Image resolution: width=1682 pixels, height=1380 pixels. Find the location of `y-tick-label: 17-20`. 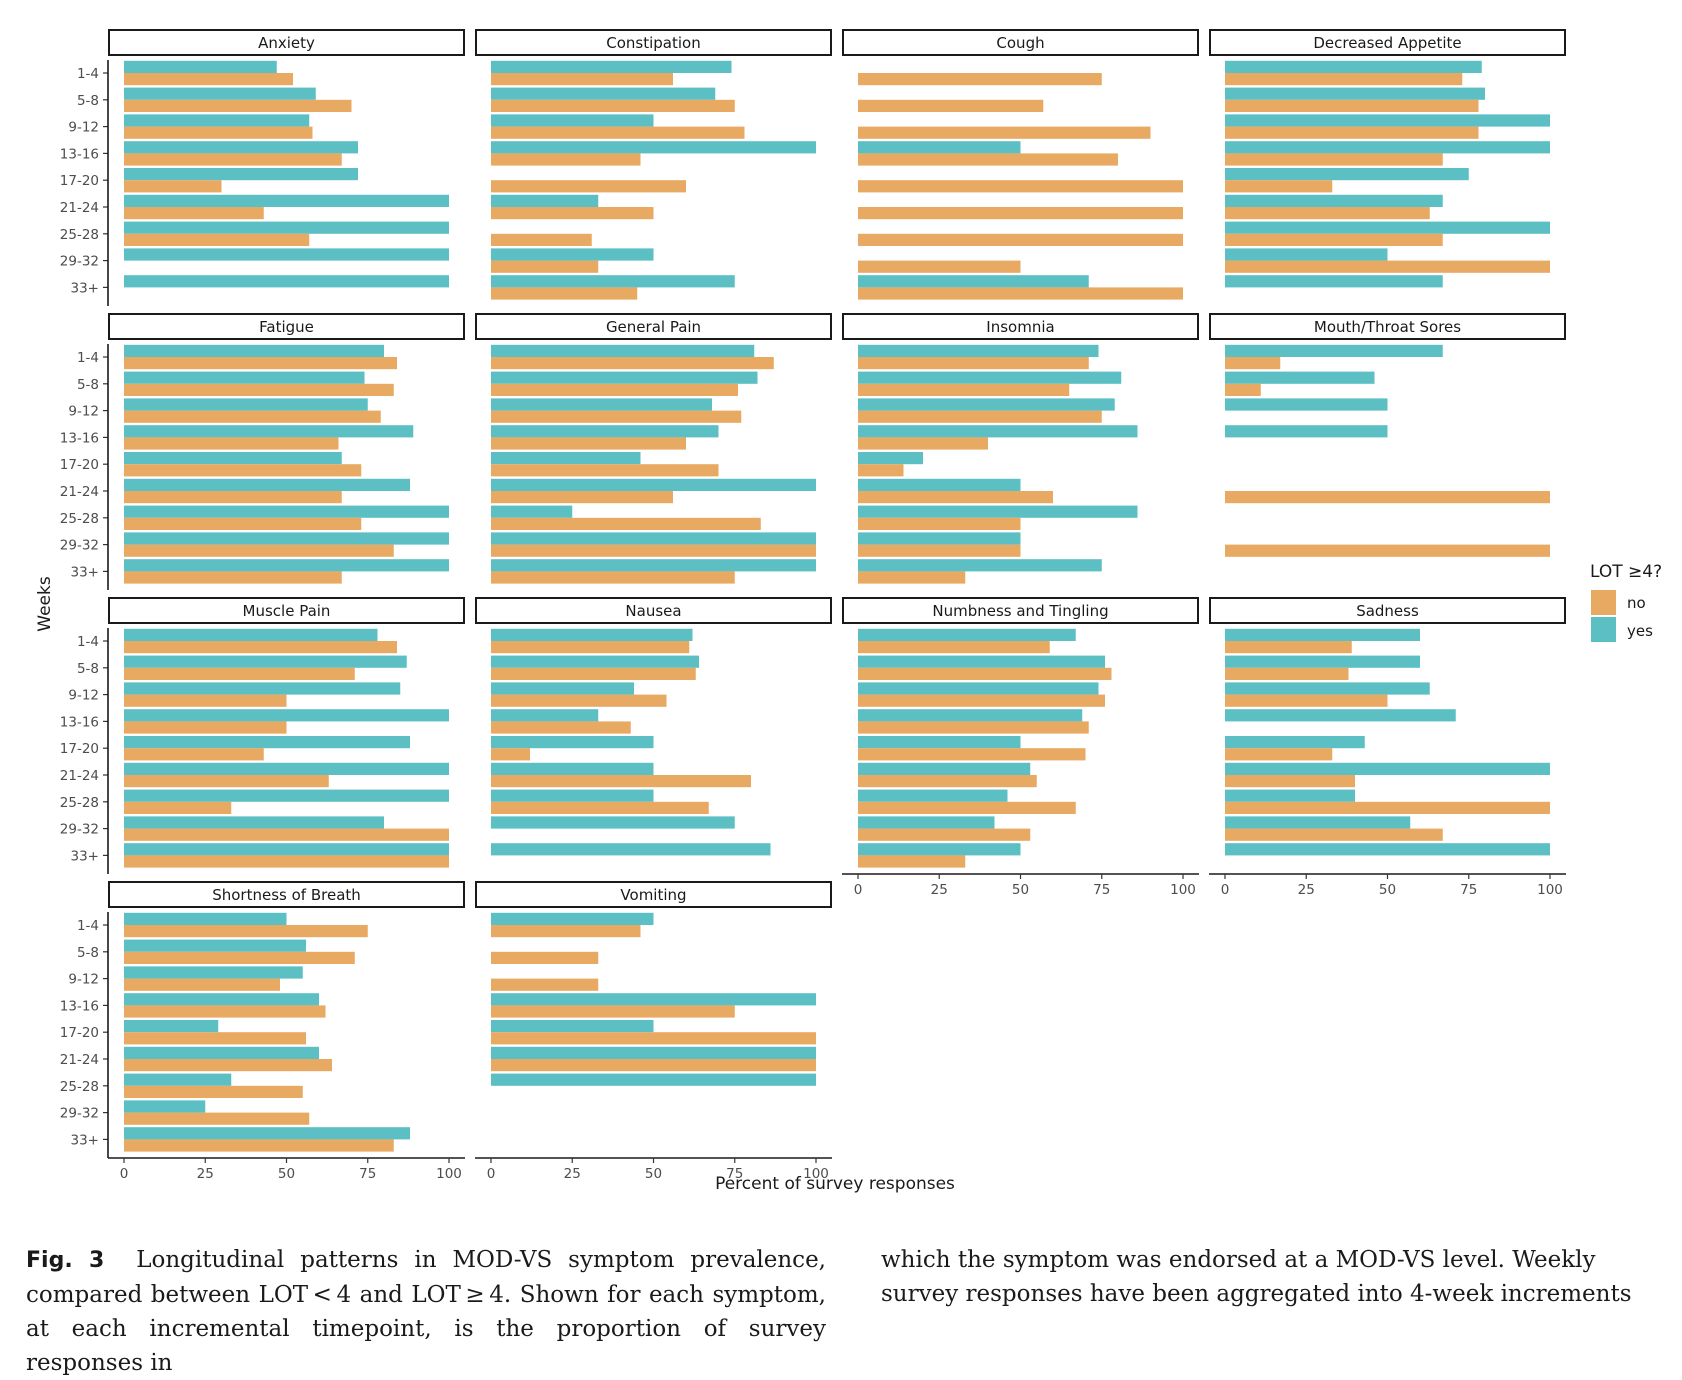

y-tick-label: 17-20 is located at coordinates (79, 181).